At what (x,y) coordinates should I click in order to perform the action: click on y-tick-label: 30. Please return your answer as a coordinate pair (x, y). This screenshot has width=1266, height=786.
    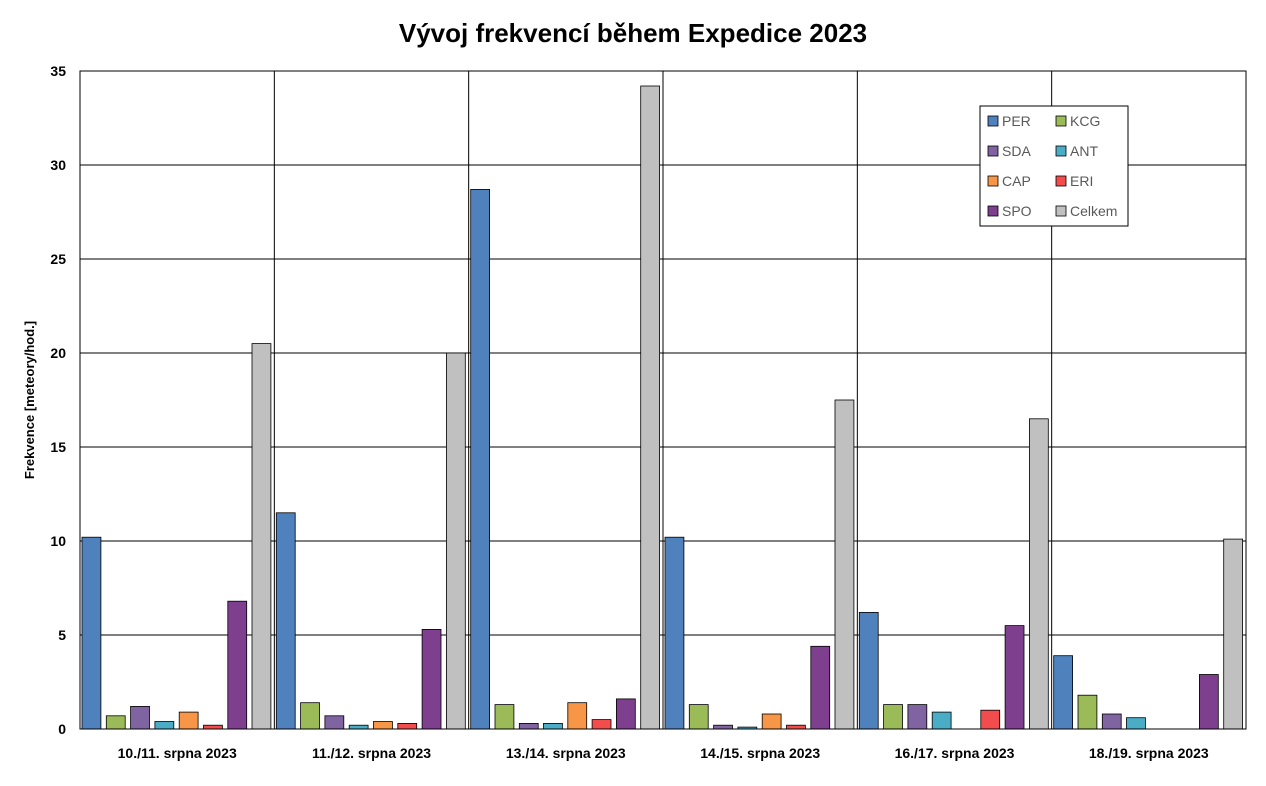
    Looking at the image, I should click on (58, 165).